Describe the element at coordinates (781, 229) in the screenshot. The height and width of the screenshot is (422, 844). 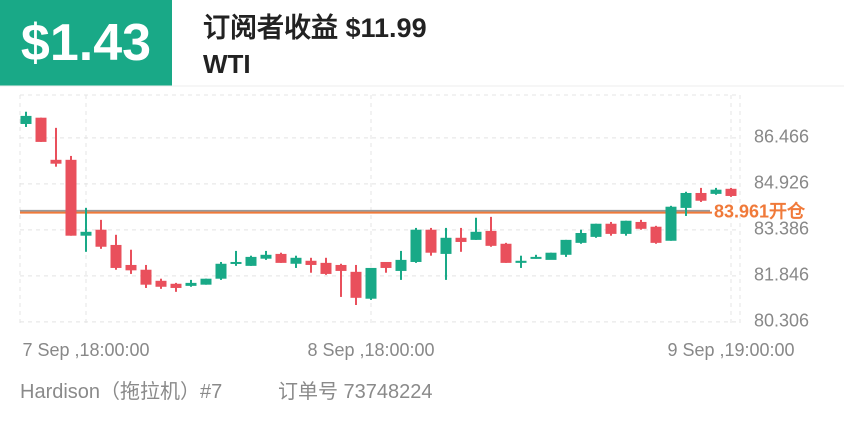
I see `y-tick-label: 83.386` at that location.